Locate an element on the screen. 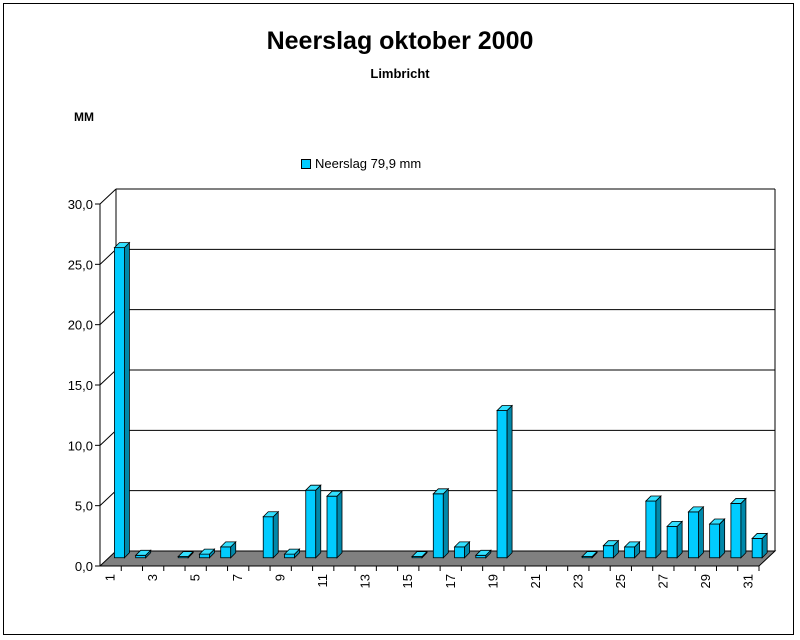 Image resolution: width=800 pixels, height=640 pixels. x-tick-label: 3 is located at coordinates (152, 577).